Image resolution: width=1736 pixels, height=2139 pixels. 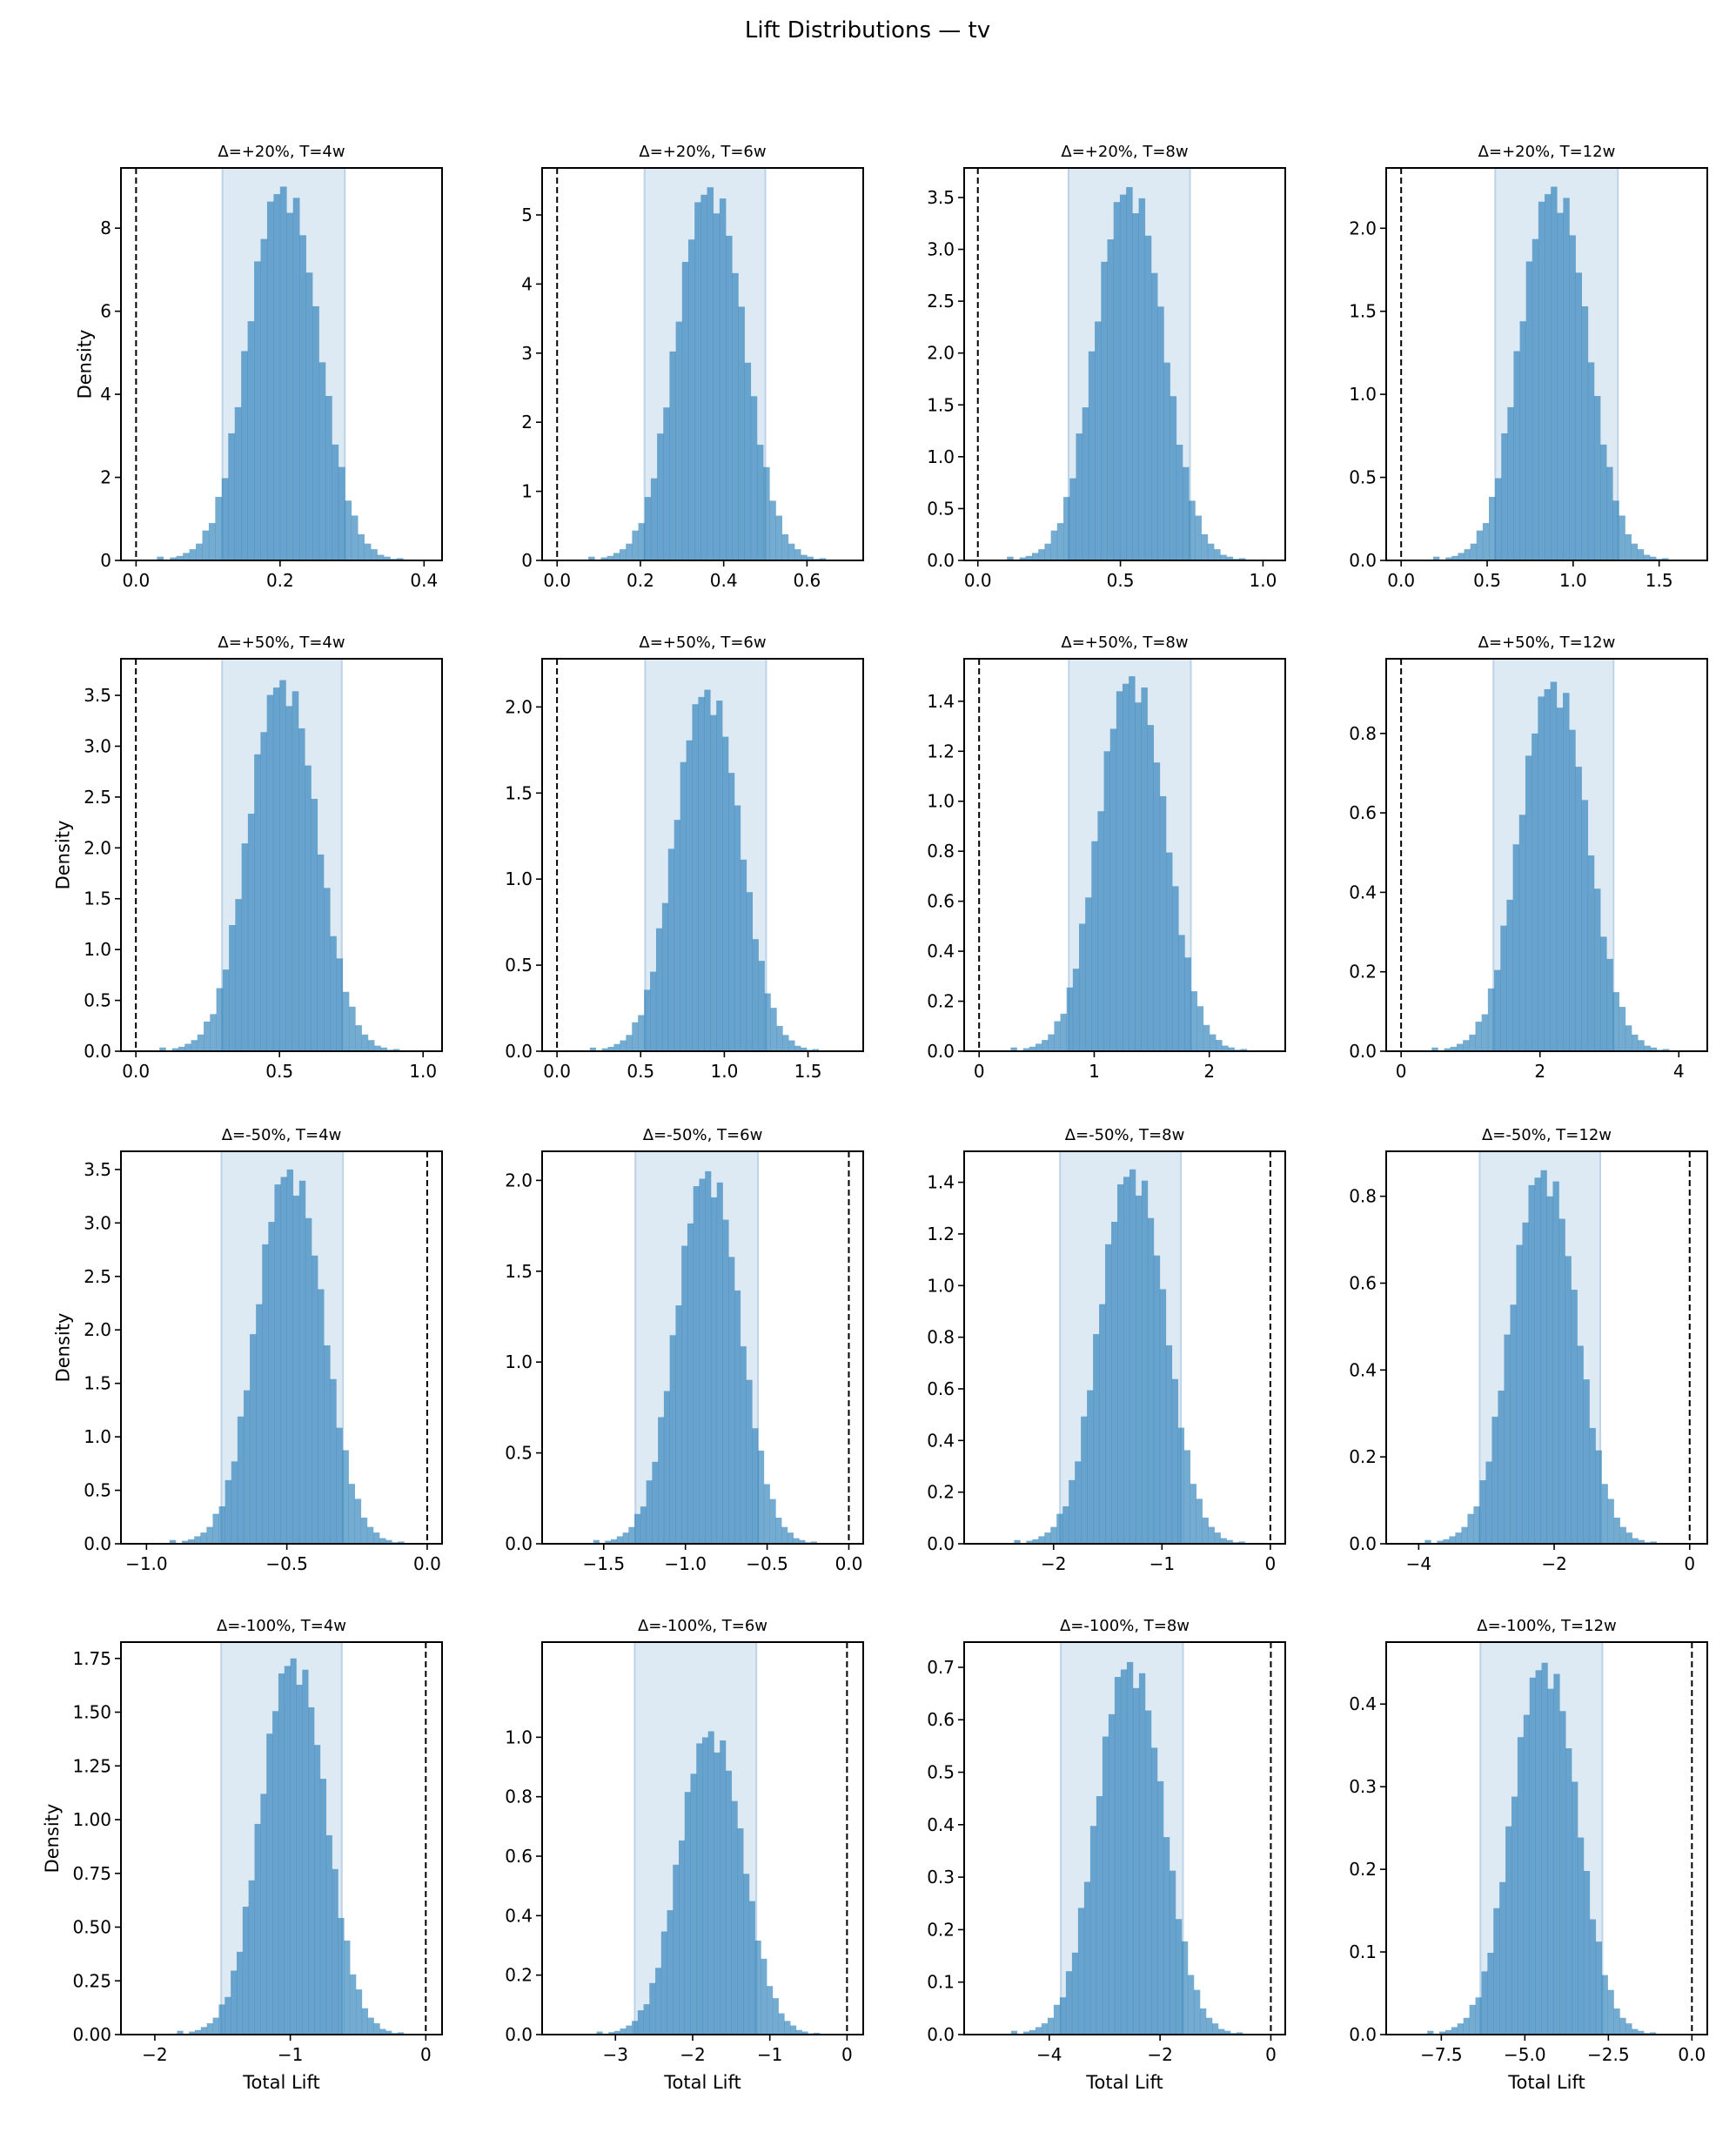 I want to click on x-tick-label: 0.5, so click(x=279, y=1071).